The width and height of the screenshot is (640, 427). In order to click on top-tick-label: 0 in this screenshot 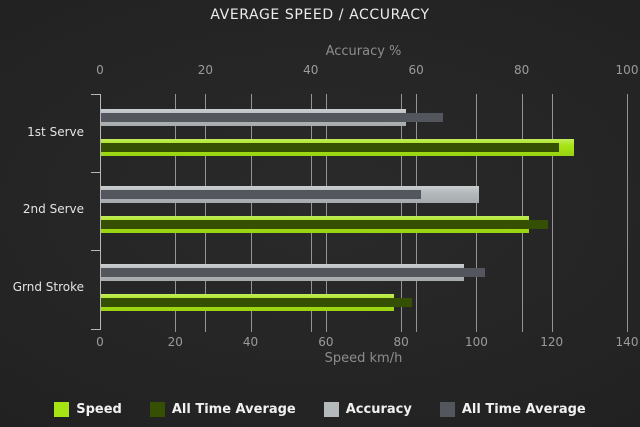, I will do `click(100, 70)`.